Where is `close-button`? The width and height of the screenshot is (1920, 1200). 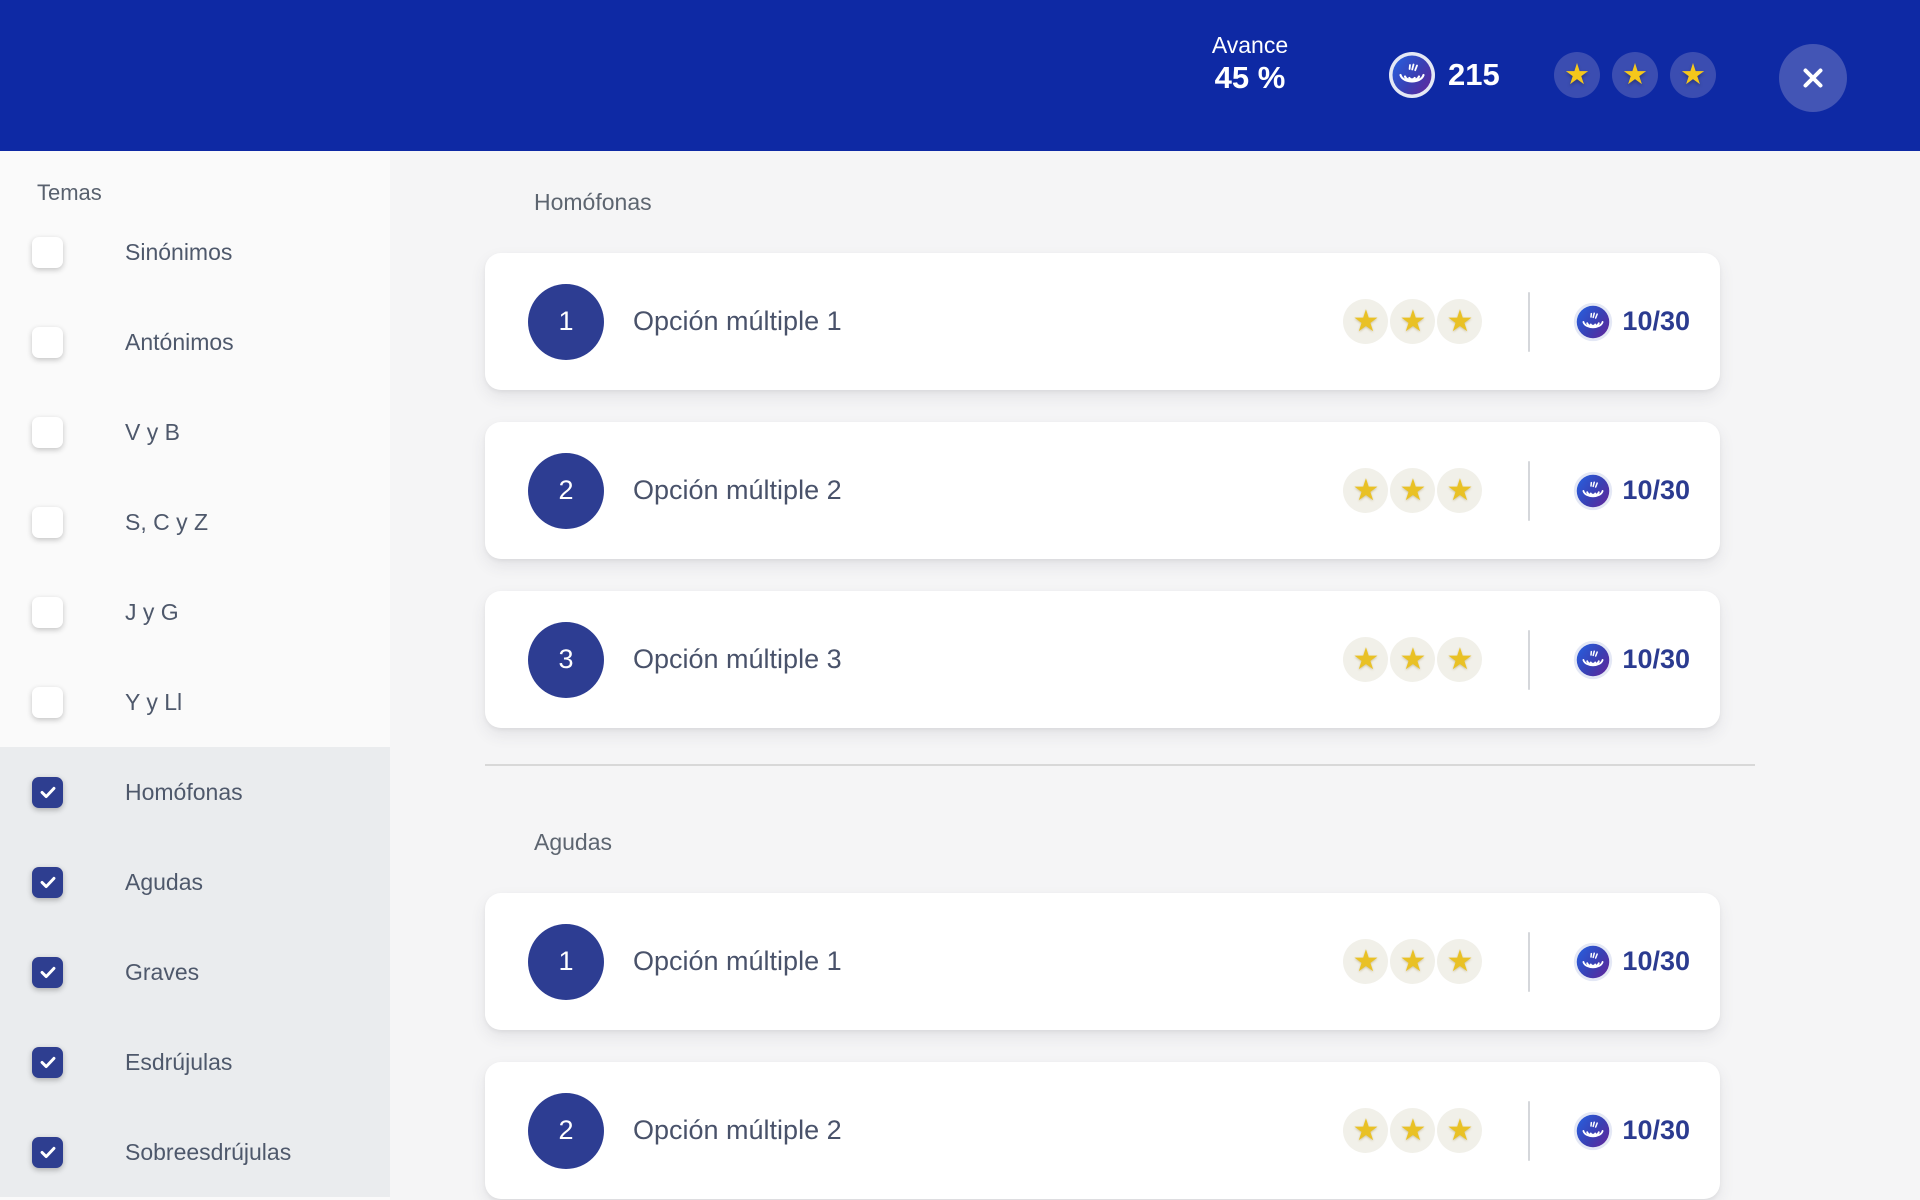
close-button is located at coordinates (1813, 78).